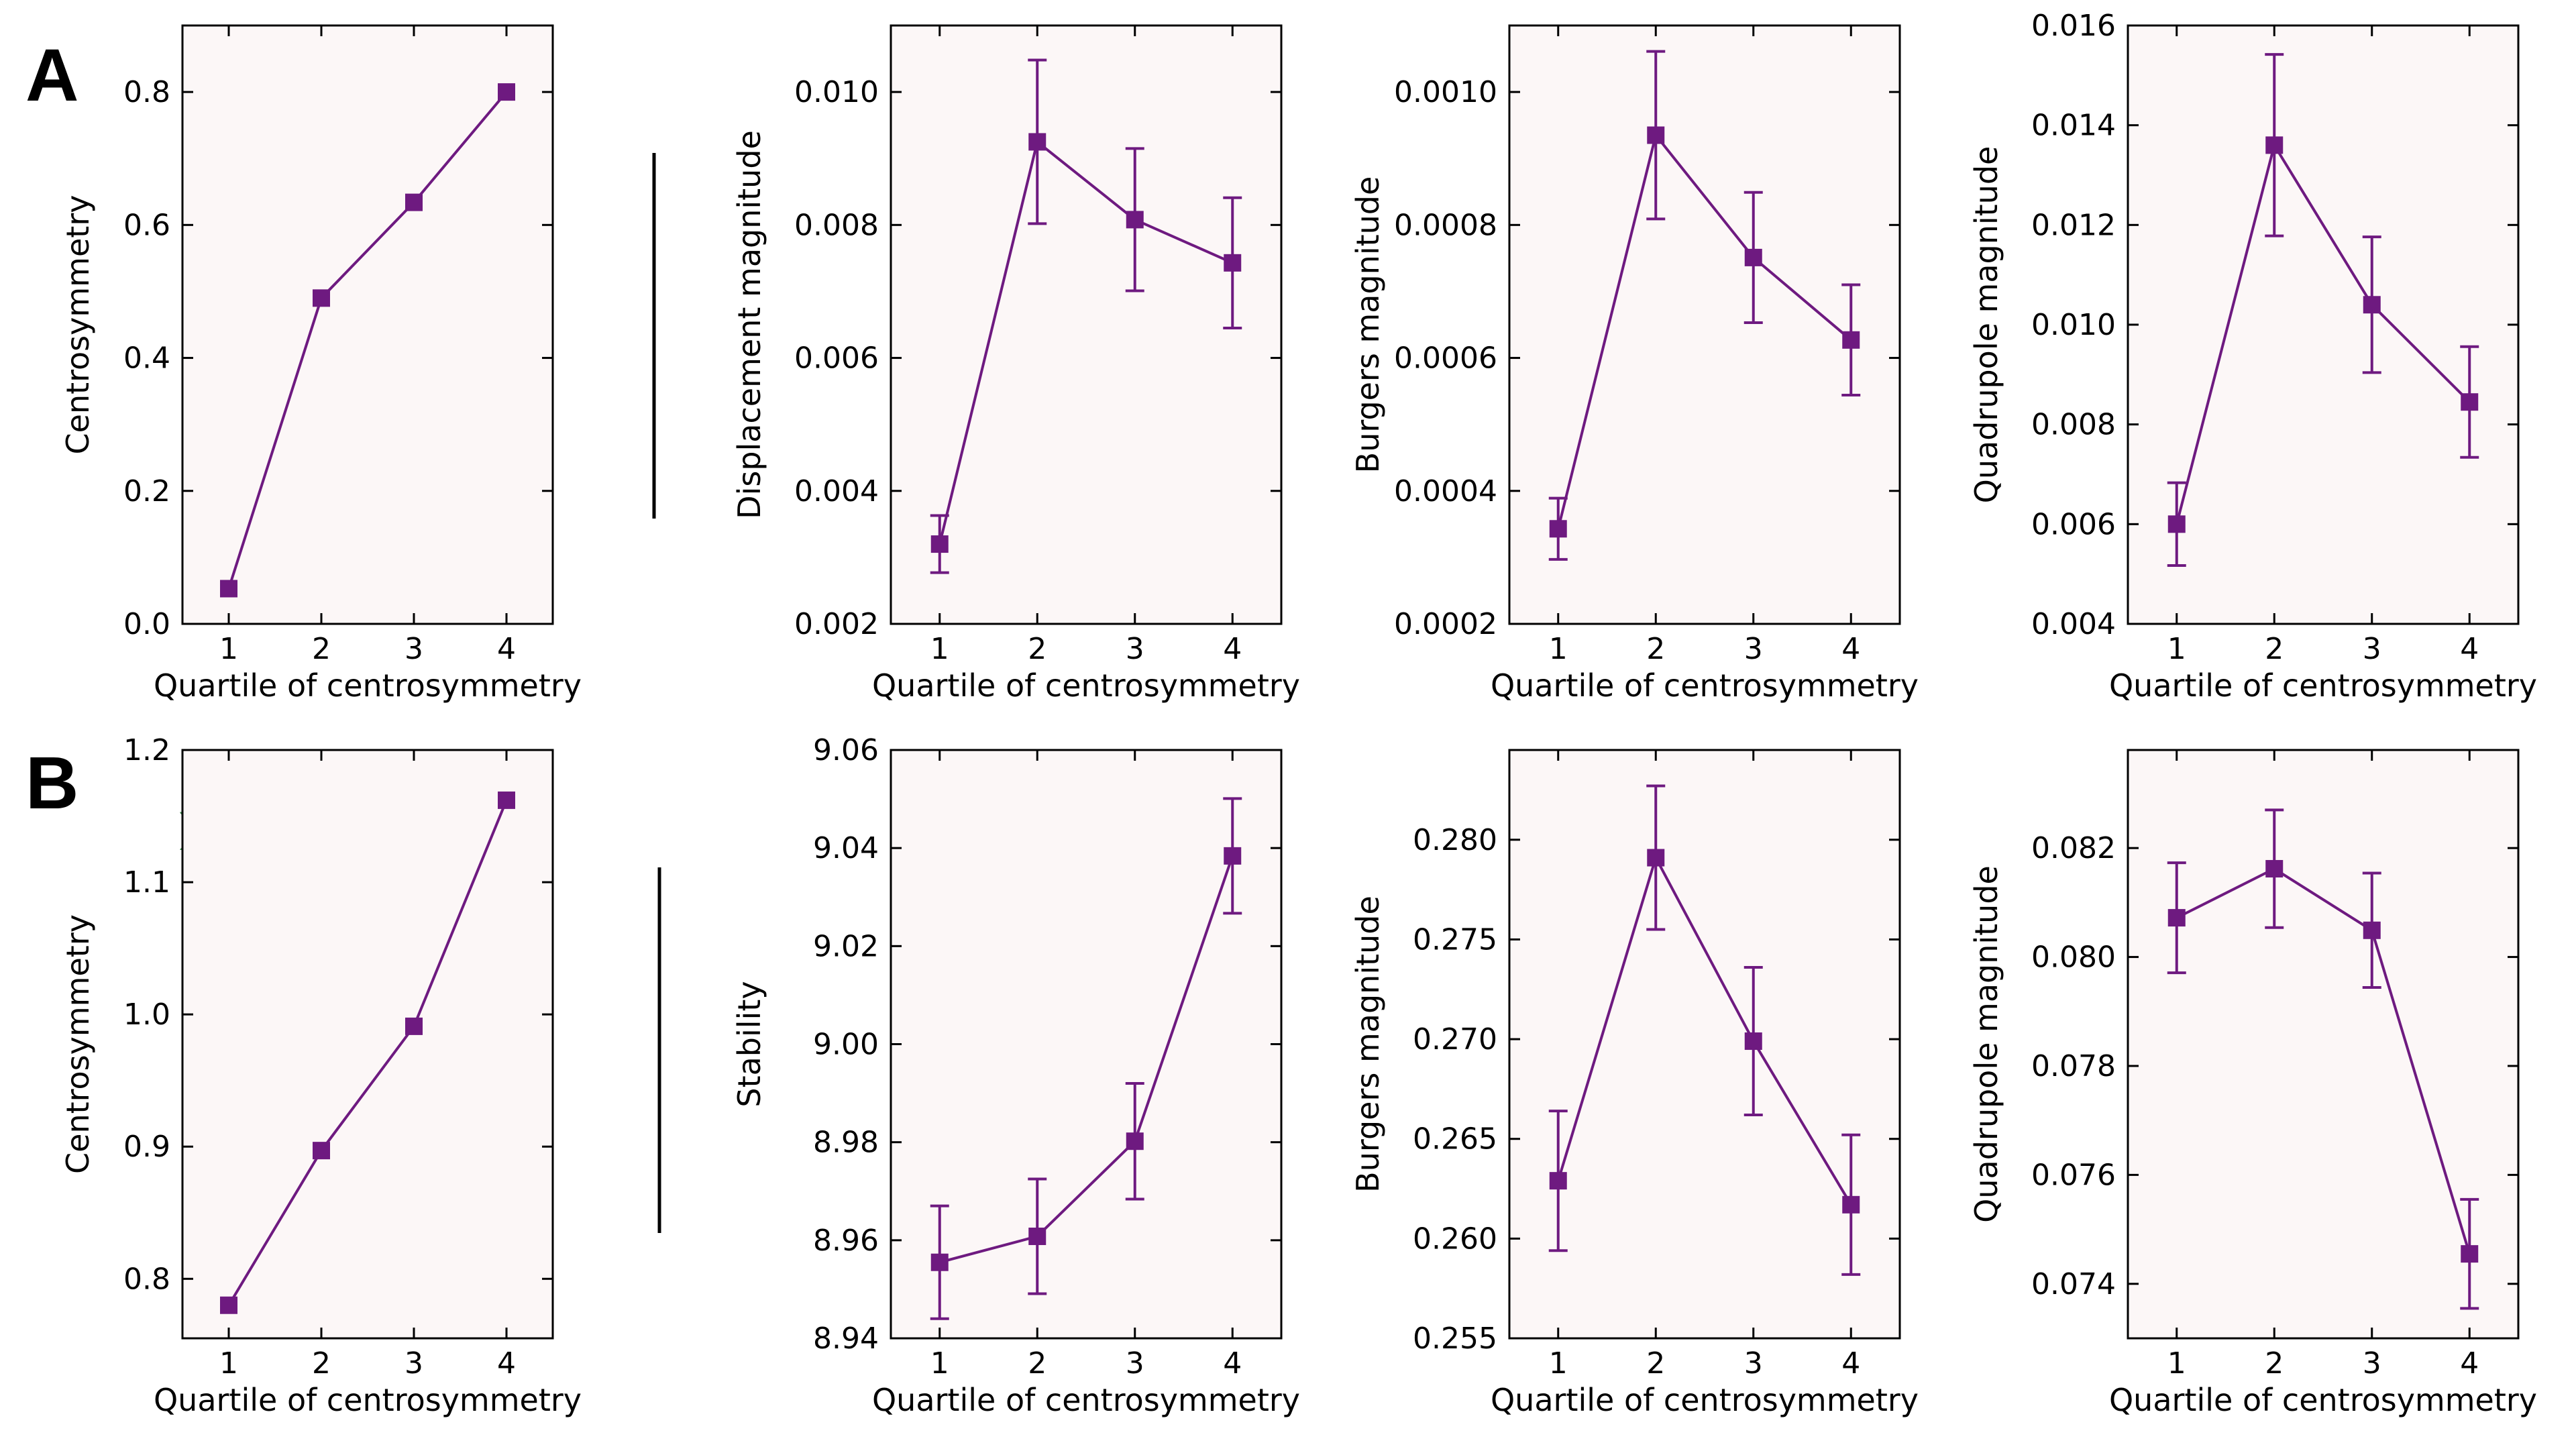  Describe the element at coordinates (2073, 1284) in the screenshot. I see `ytick-label: 0.074` at that location.